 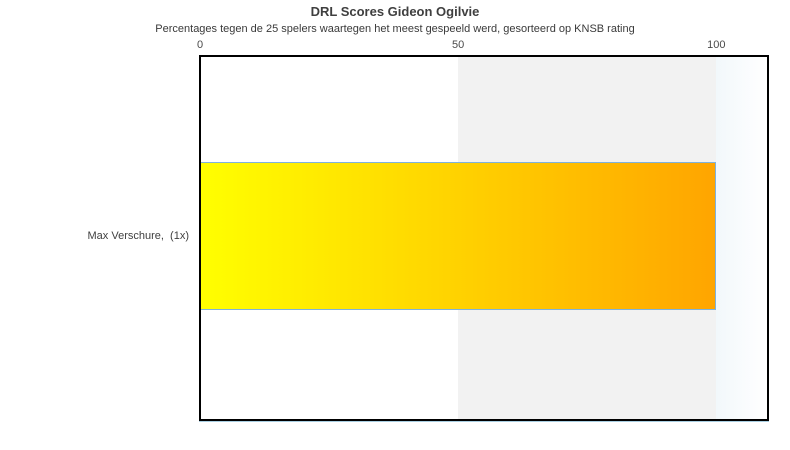 I want to click on background-band-100-max, so click(x=741, y=238).